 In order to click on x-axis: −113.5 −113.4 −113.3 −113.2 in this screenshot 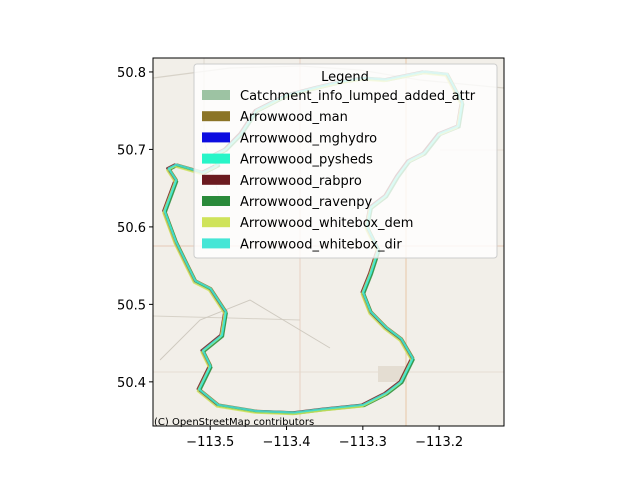, I will do `click(324, 438)`.